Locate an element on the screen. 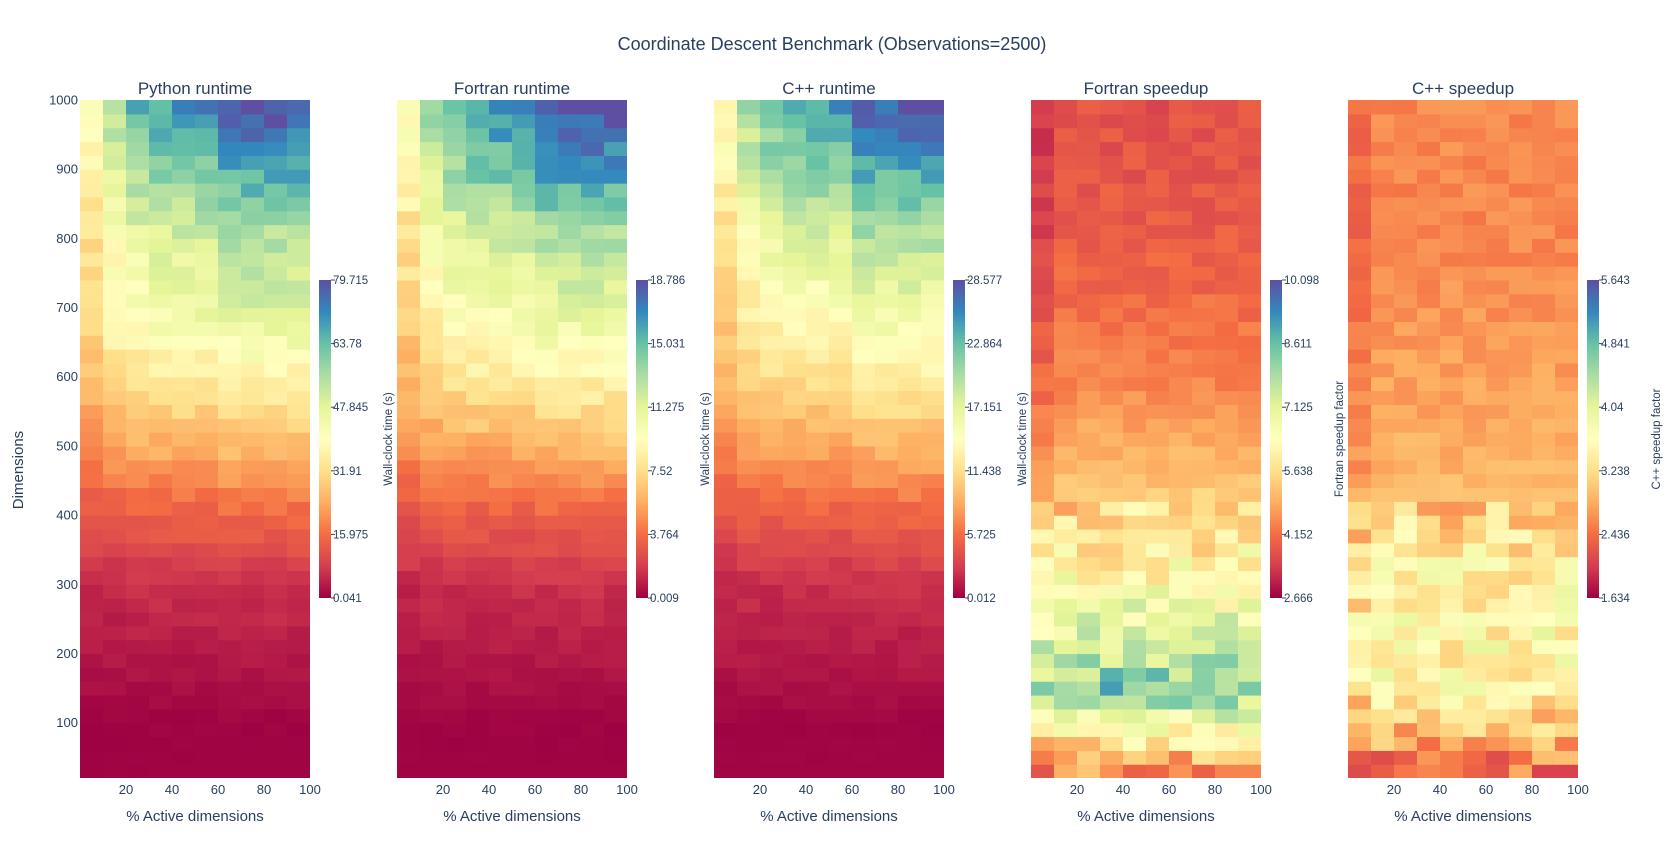  x-tick-label: 20 is located at coordinates (1077, 789).